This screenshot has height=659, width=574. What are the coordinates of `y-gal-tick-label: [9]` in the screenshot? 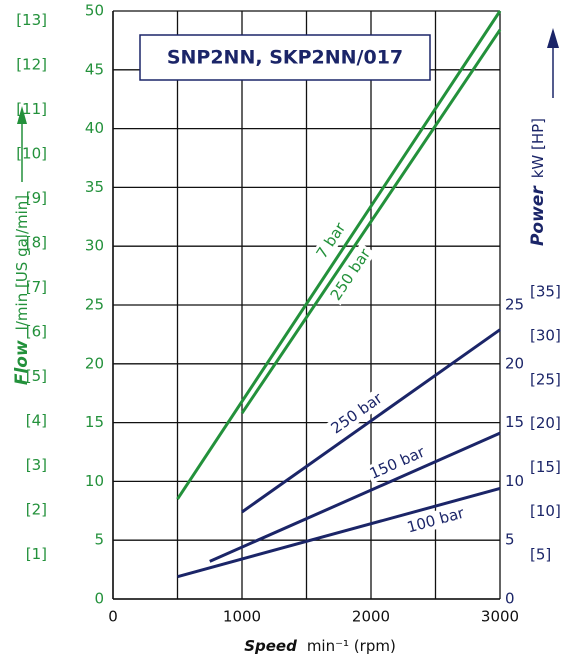 It's located at (36, 198).